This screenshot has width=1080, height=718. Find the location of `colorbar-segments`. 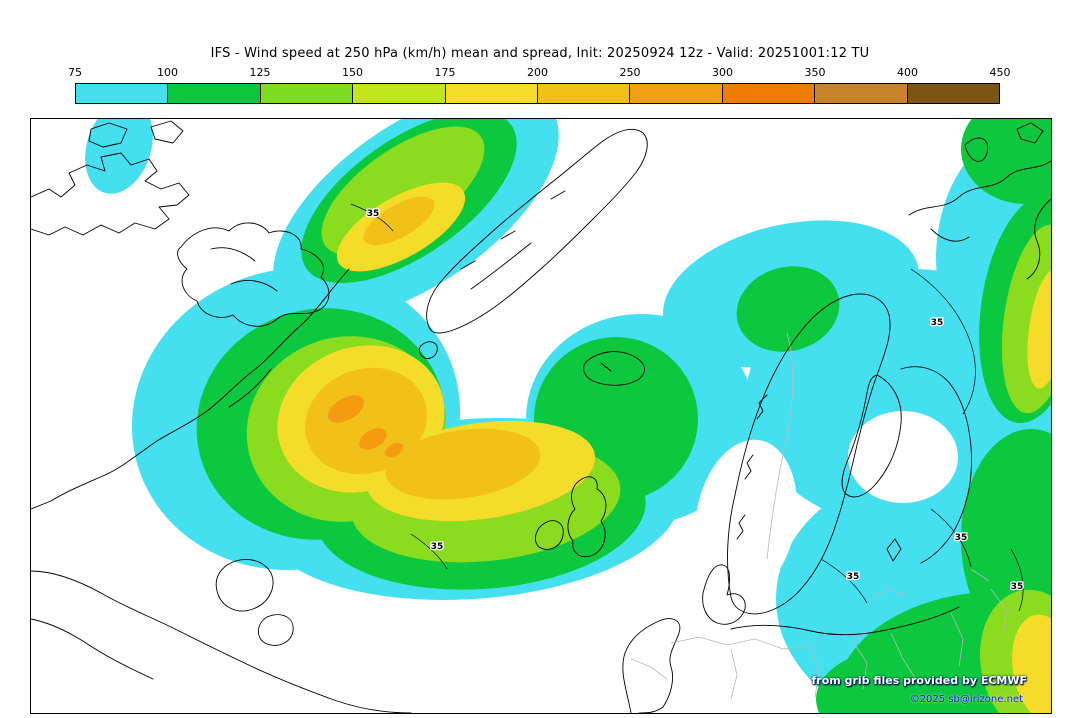

colorbar-segments is located at coordinates (537, 93).